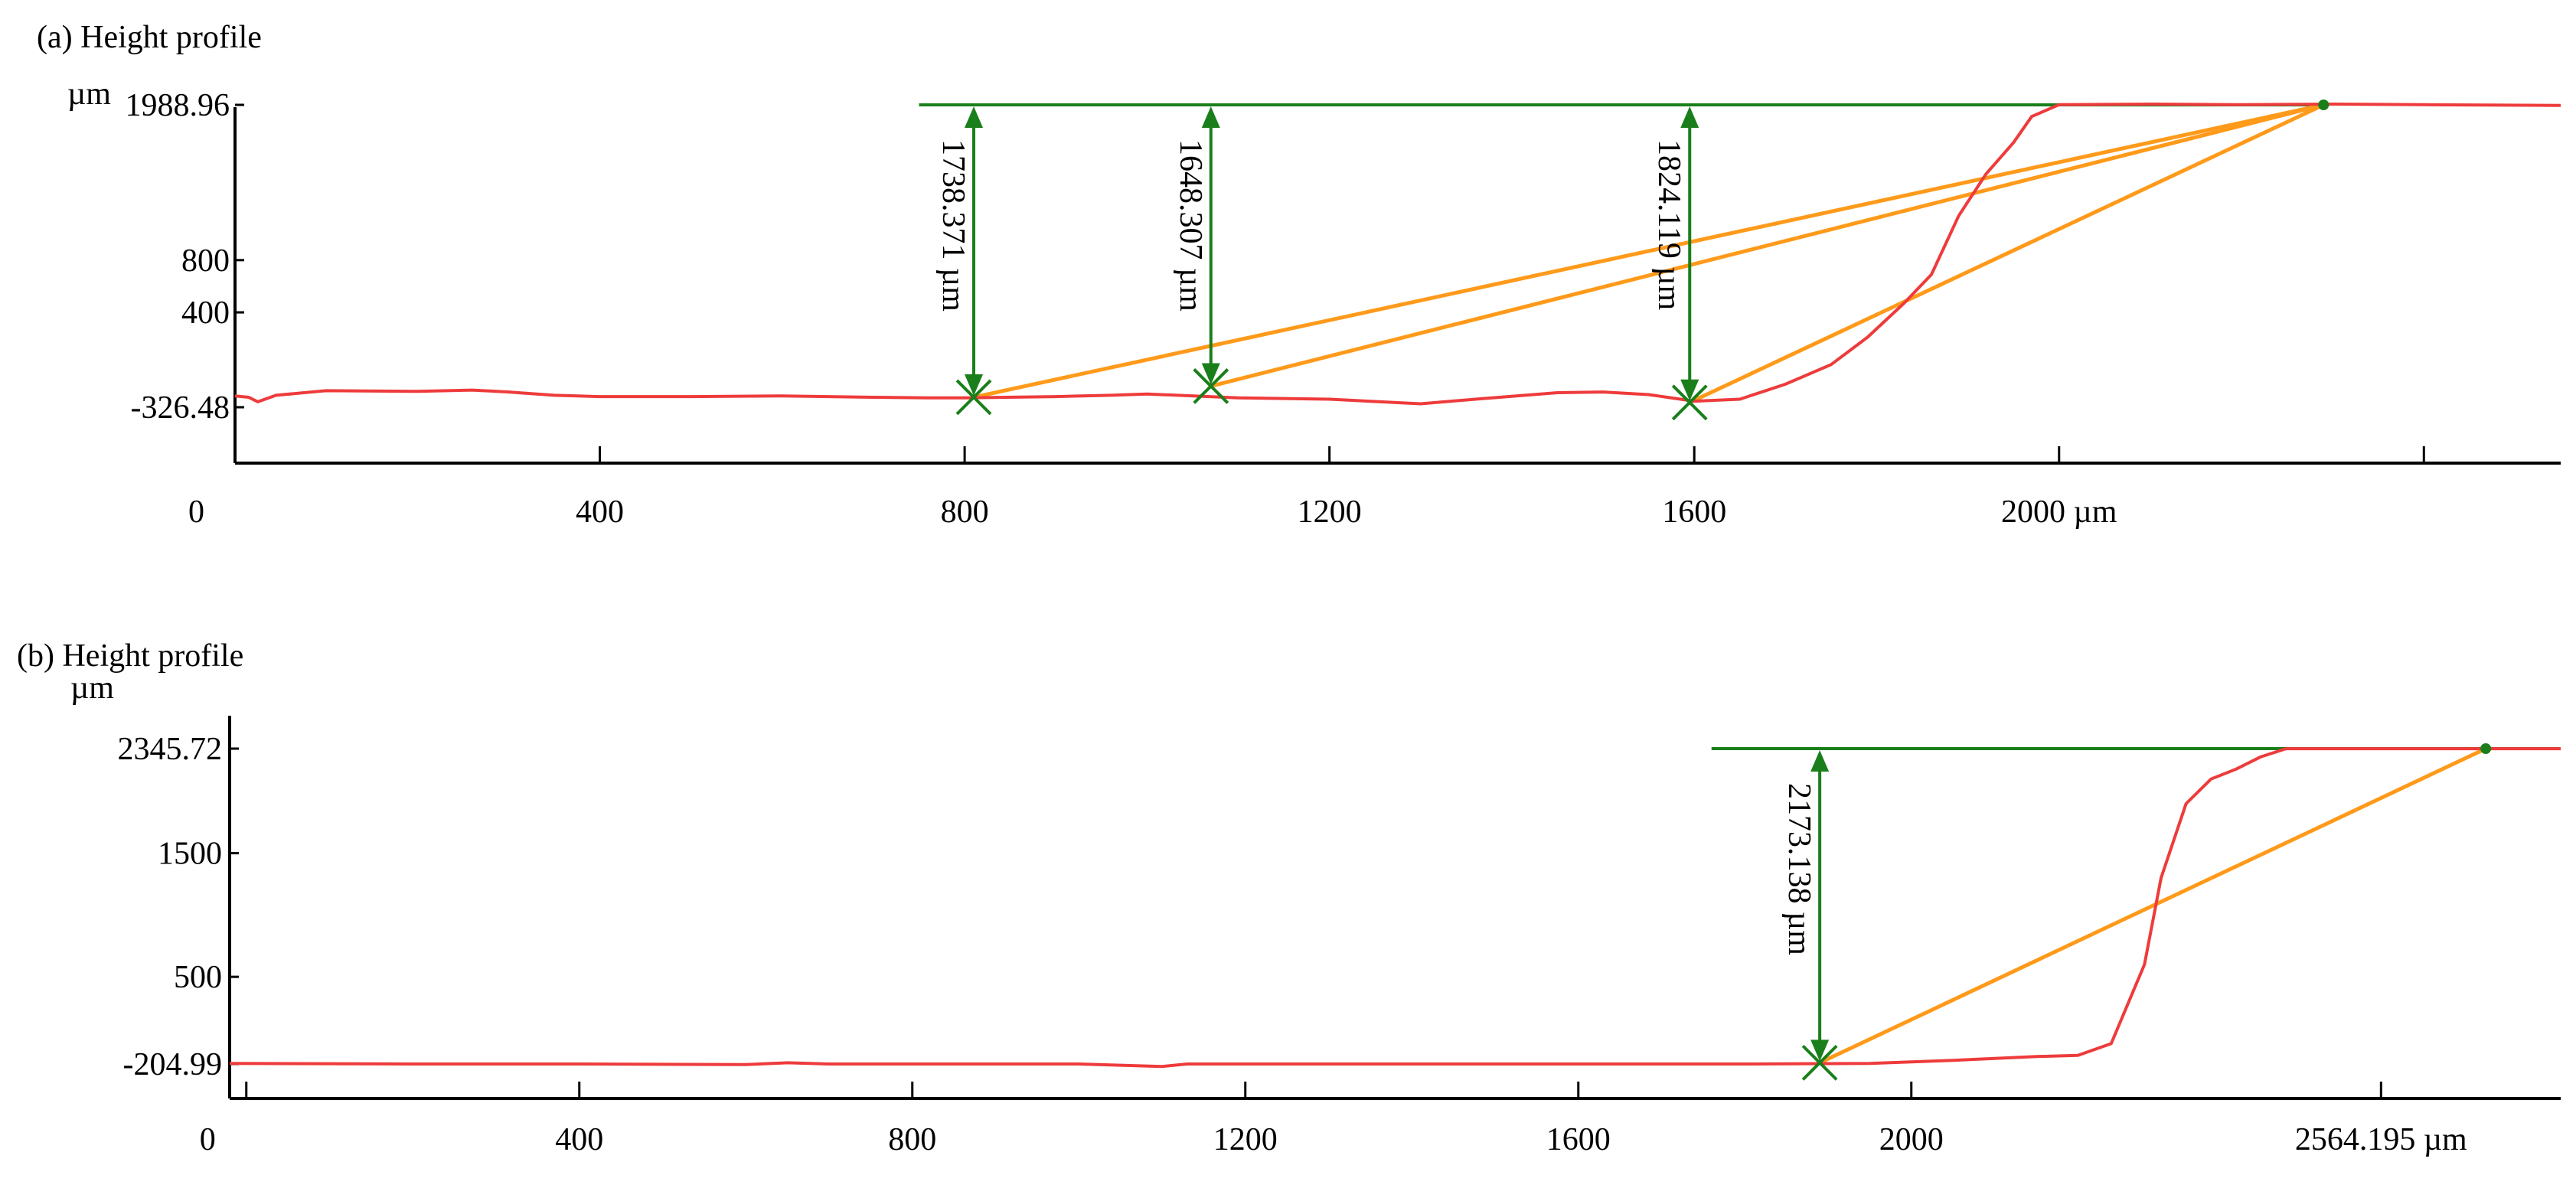 Image resolution: width=2576 pixels, height=1188 pixels. What do you see at coordinates (965, 512) in the screenshot?
I see `panel-a-x-tick-label: 800` at bounding box center [965, 512].